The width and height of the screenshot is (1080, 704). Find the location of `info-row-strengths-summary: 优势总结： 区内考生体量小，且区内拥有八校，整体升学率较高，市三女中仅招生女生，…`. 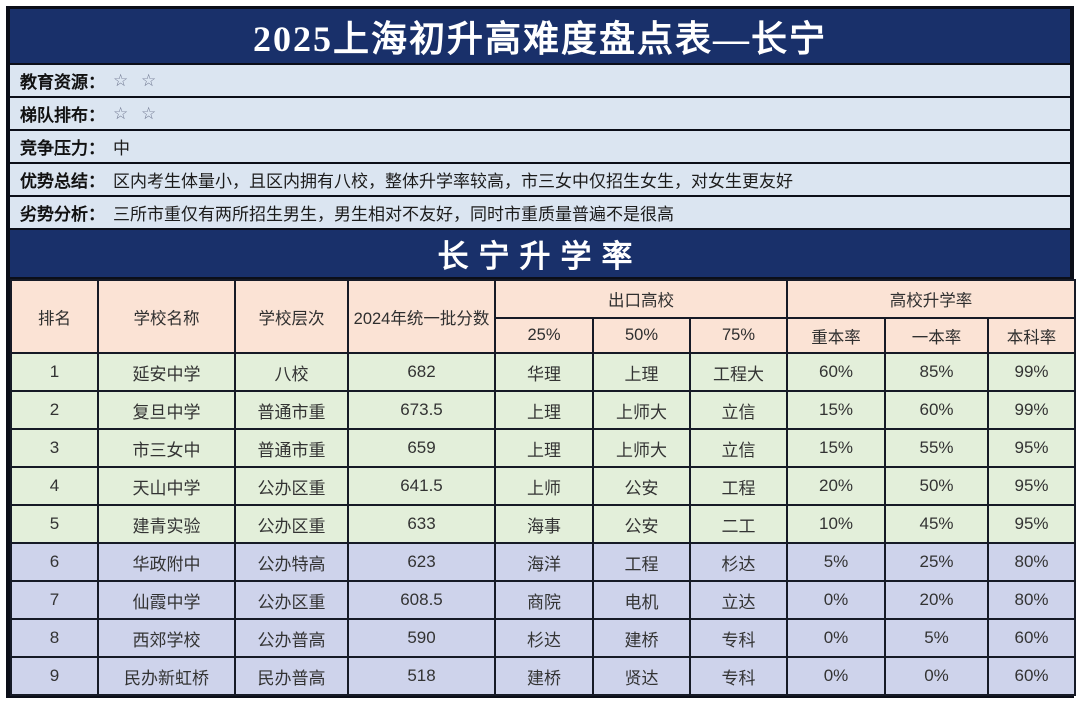

info-row-strengths-summary: 优势总结： 区内考生体量小，且区内拥有八校，整体升学率较高，市三女中仅招生女生，… is located at coordinates (540, 179).